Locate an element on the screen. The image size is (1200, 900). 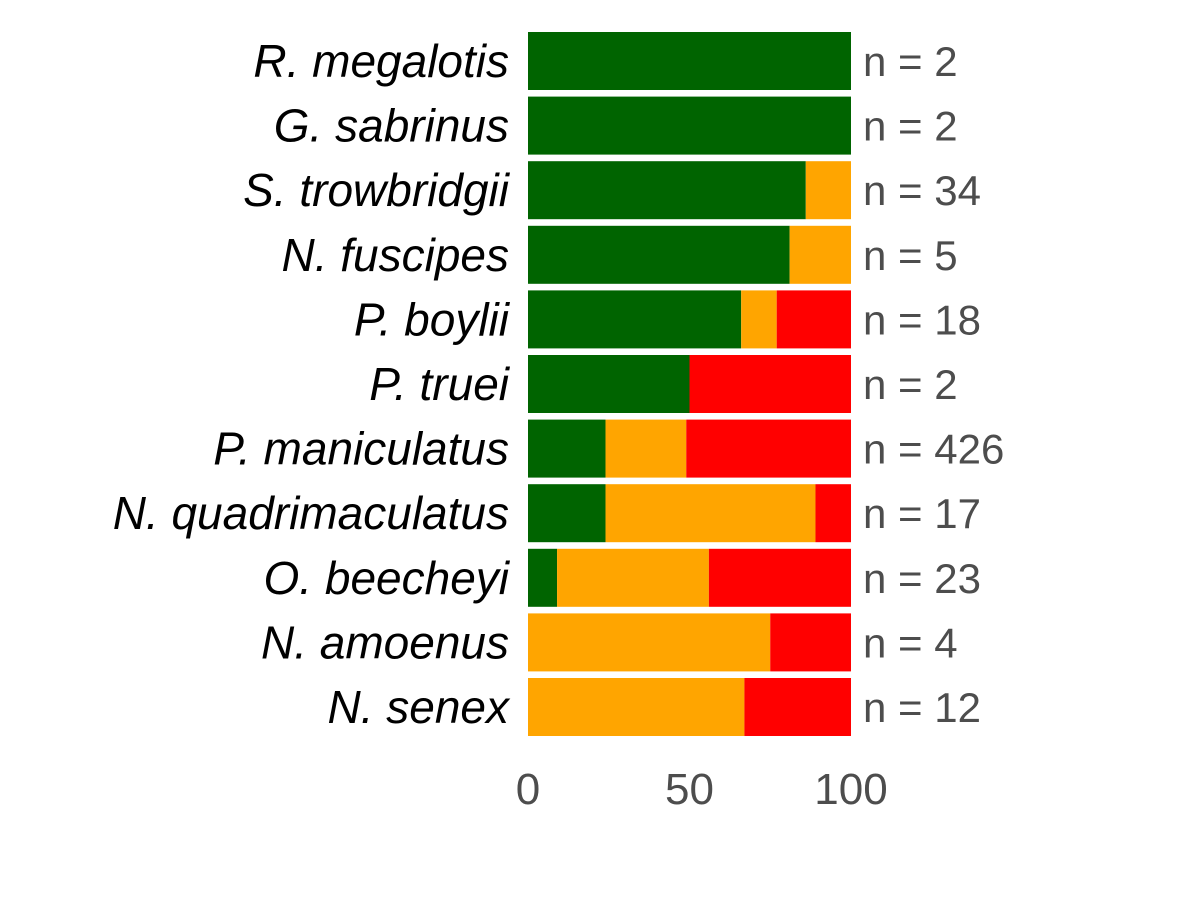
category-label-n-senex: N. senex is located at coordinates (419, 707).